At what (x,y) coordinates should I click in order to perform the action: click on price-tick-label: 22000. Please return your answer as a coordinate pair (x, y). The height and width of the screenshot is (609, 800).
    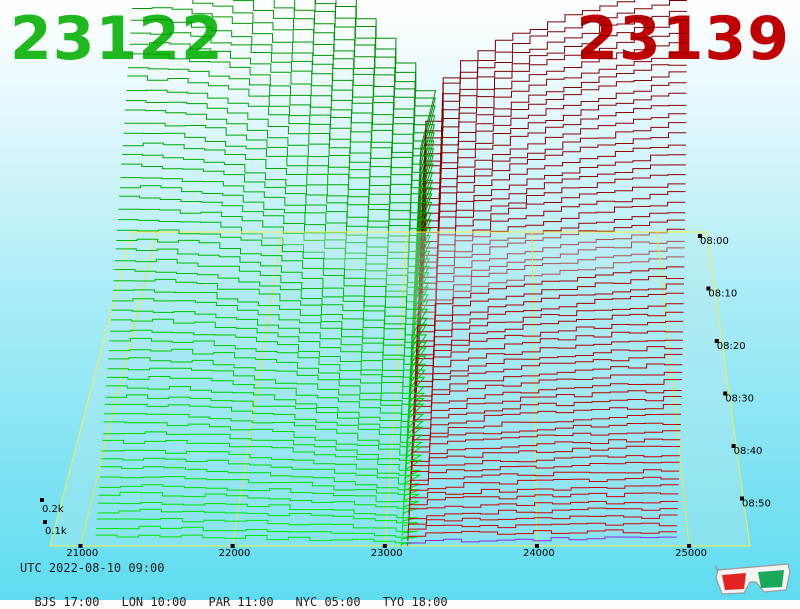
    Looking at the image, I should click on (235, 553).